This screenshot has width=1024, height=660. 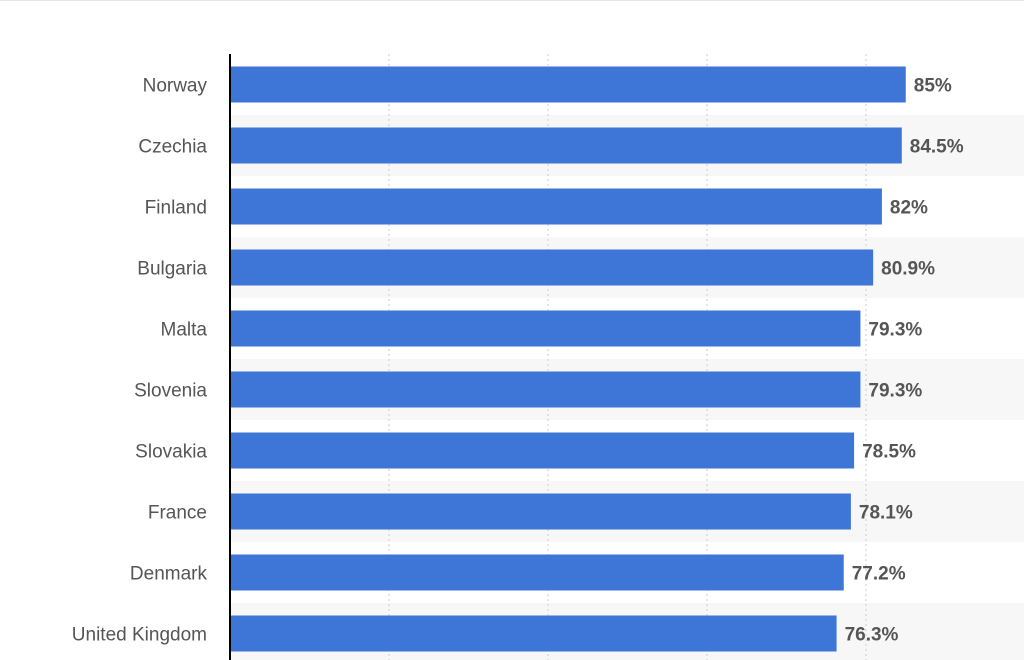 What do you see at coordinates (909, 208) in the screenshot?
I see `value-label: 82%` at bounding box center [909, 208].